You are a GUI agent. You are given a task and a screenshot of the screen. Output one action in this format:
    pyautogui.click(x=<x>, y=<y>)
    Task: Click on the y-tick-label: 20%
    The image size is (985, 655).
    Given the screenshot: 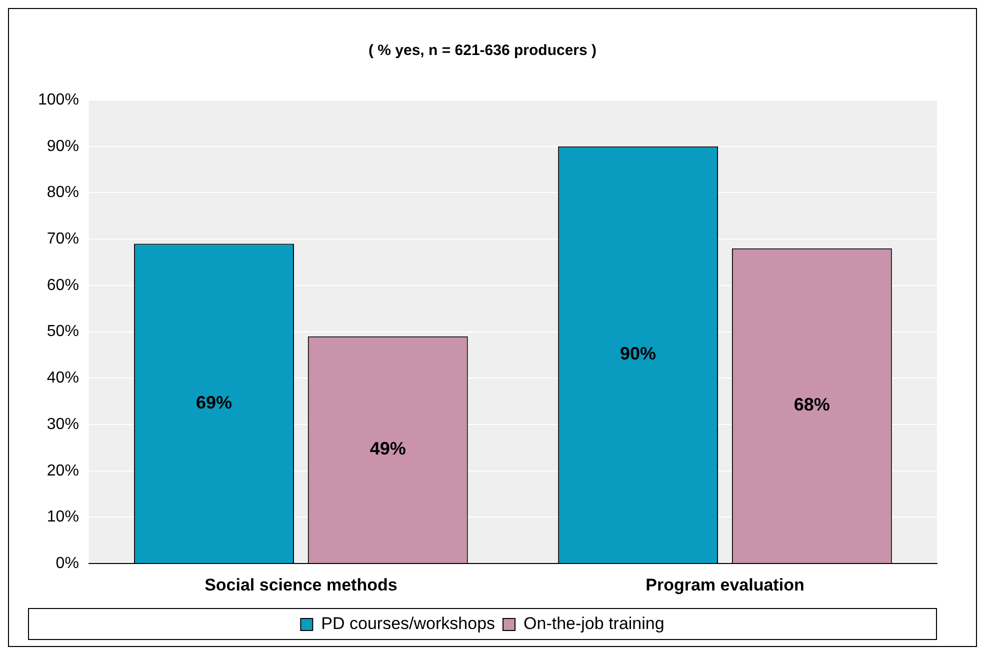 What is the action you would take?
    pyautogui.click(x=62, y=471)
    